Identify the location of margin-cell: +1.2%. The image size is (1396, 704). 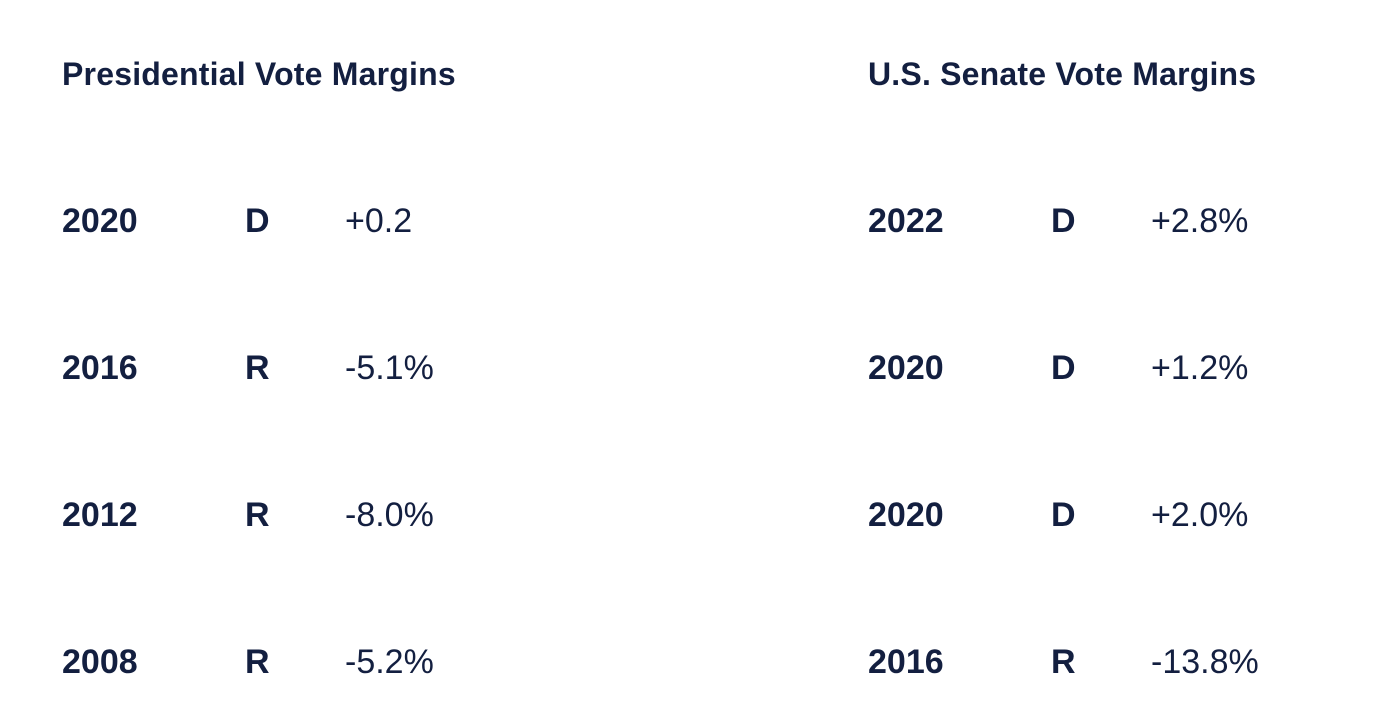
(1200, 367).